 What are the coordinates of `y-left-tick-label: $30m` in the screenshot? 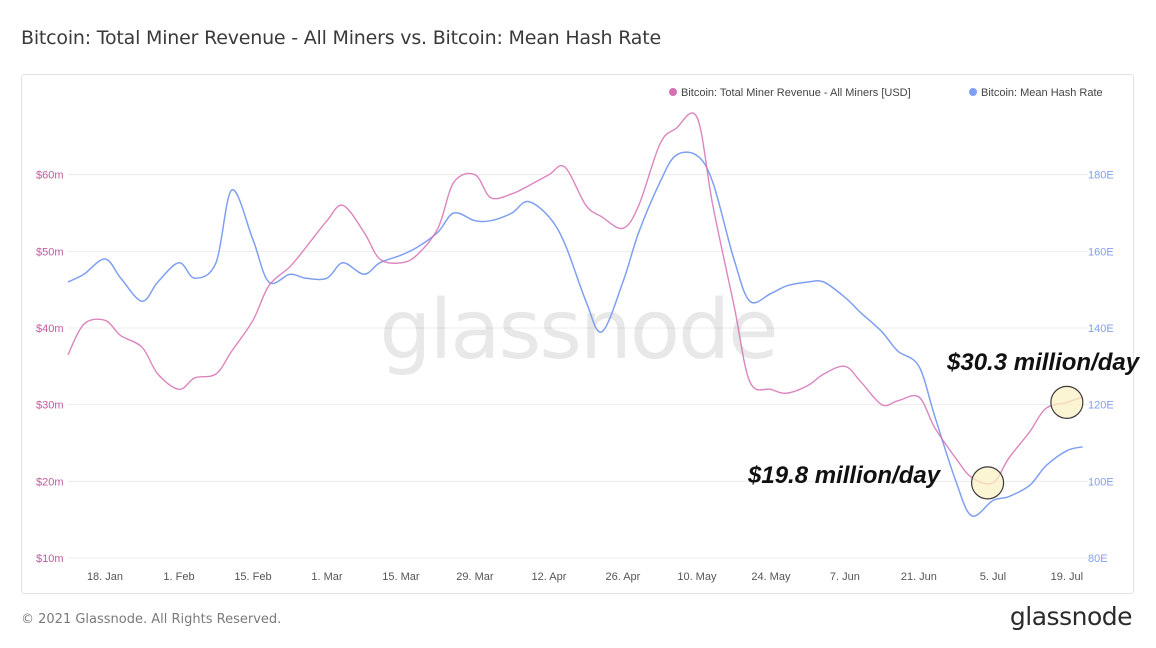 It's located at (50, 406).